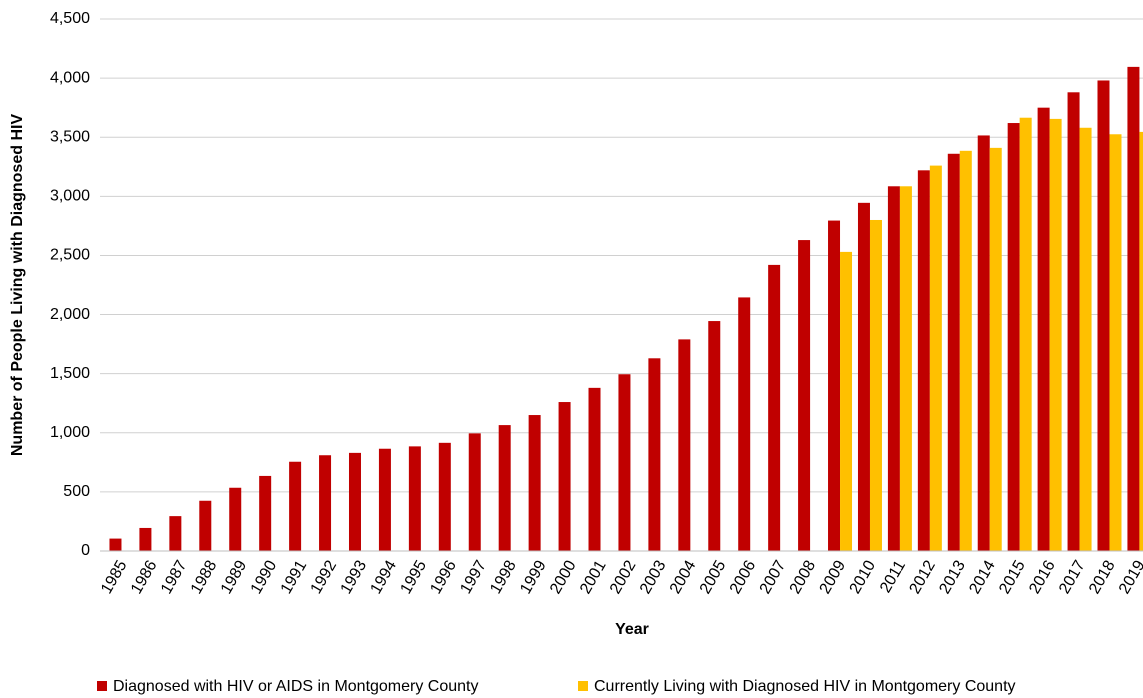  I want to click on x-tick-label: 1996, so click(443, 577).